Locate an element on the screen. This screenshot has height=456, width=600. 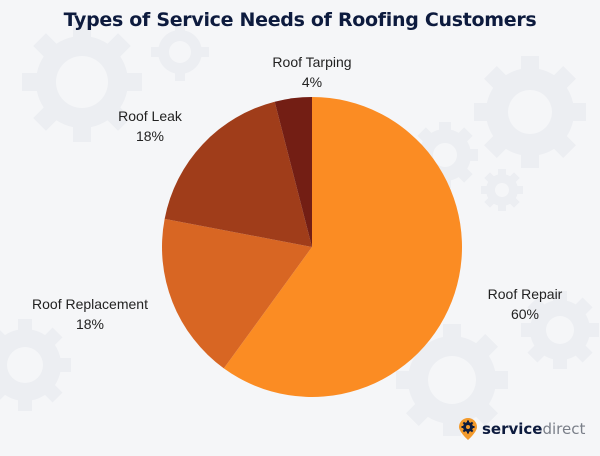
gear-pin-icon is located at coordinates (468, 429).